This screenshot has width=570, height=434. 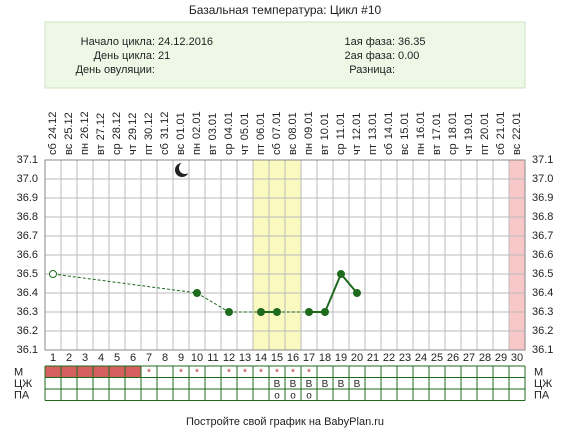 I want to click on y-tick-label-right: 36.6, so click(x=542, y=255).